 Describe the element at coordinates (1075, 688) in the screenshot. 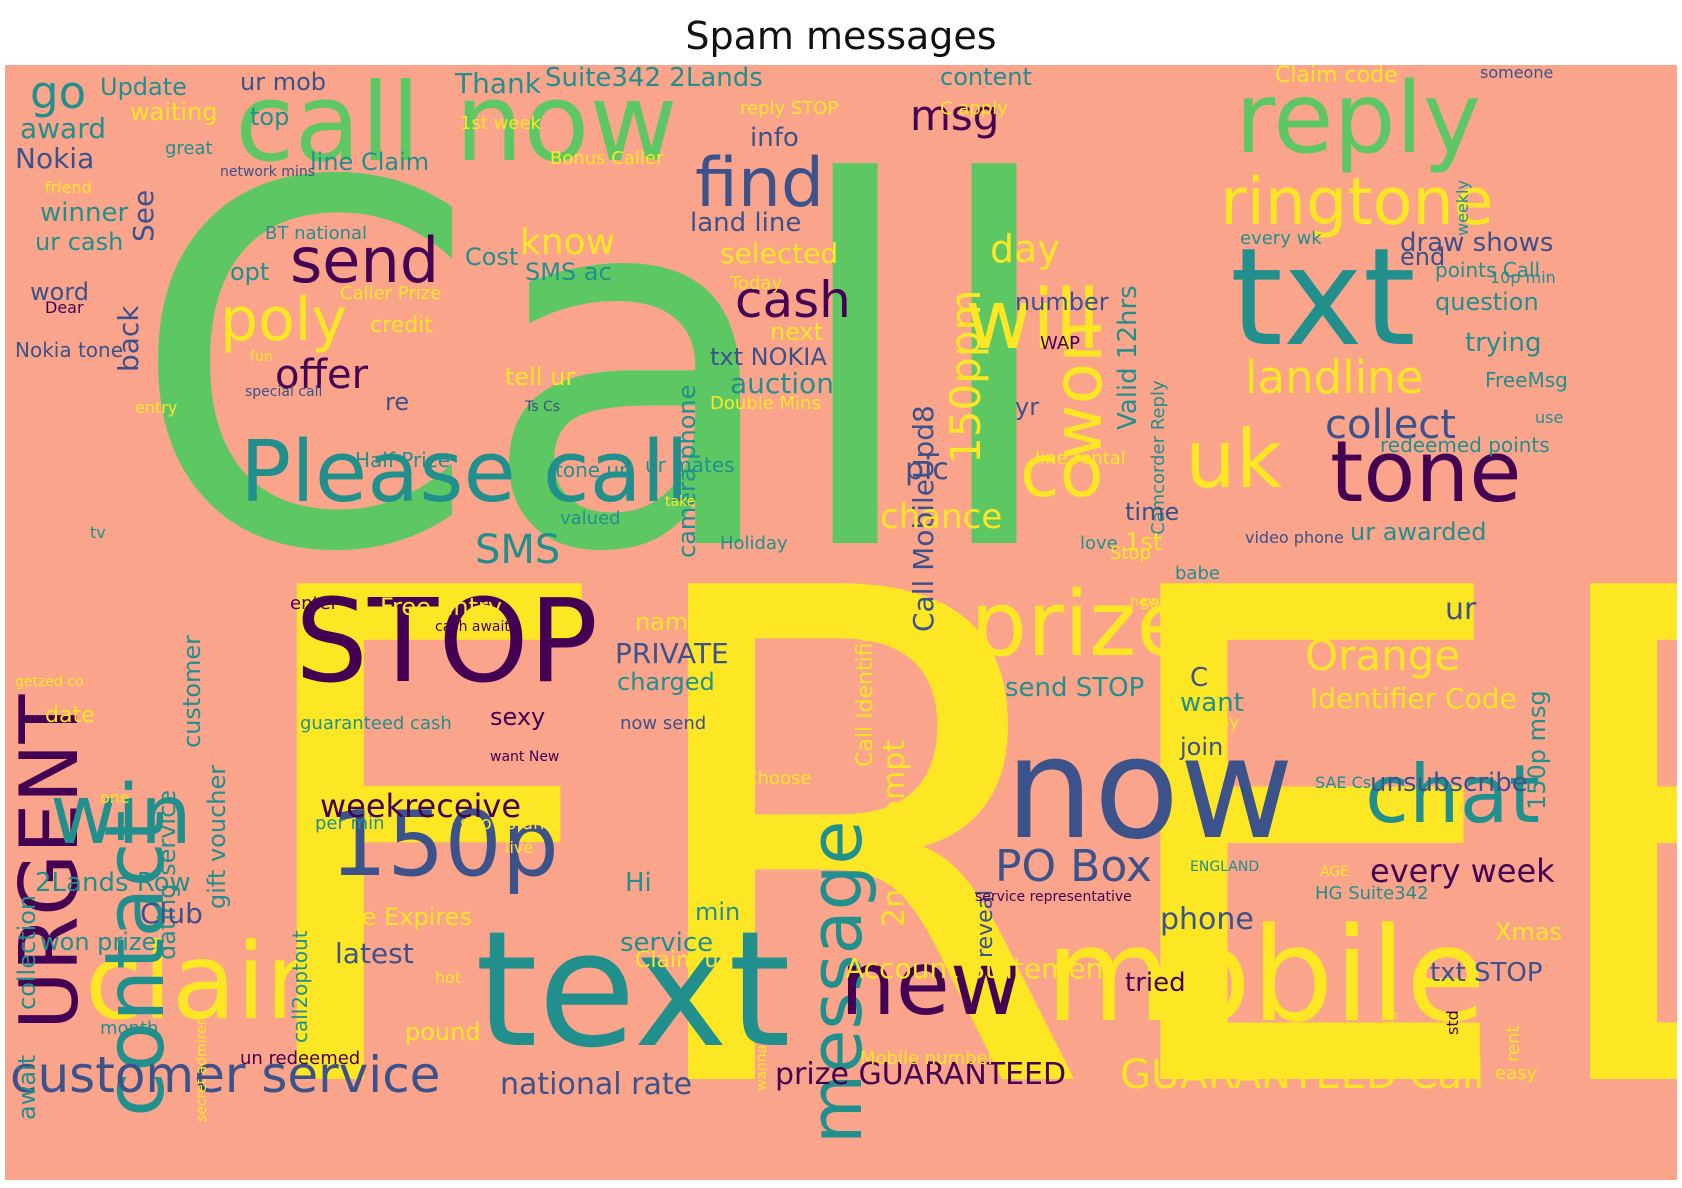

I see `cloud-word: send STOP` at that location.